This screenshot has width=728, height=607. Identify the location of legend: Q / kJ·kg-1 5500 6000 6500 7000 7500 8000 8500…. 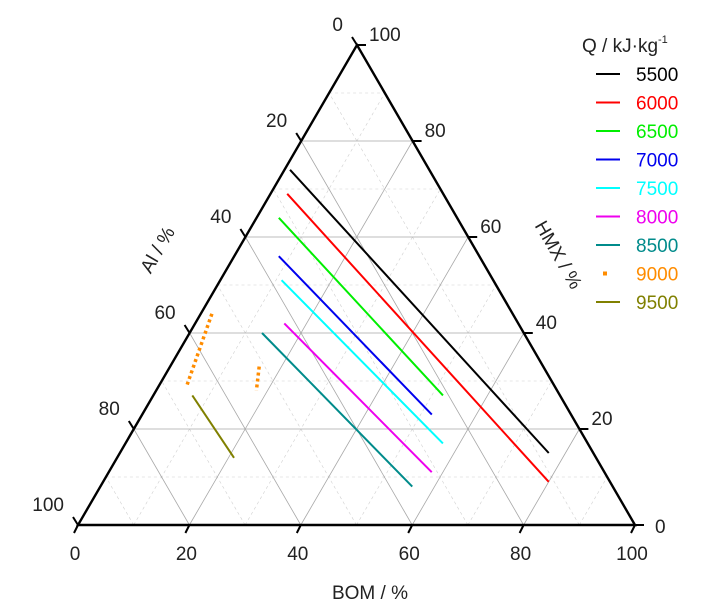
(630, 174).